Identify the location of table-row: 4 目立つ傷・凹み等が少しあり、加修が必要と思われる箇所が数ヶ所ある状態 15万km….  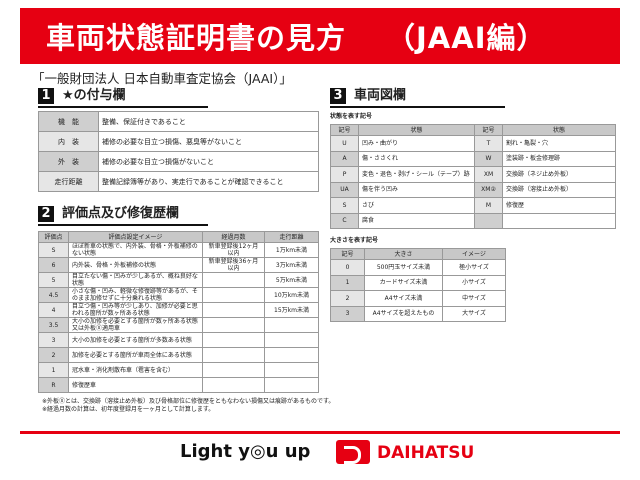
(178, 310).